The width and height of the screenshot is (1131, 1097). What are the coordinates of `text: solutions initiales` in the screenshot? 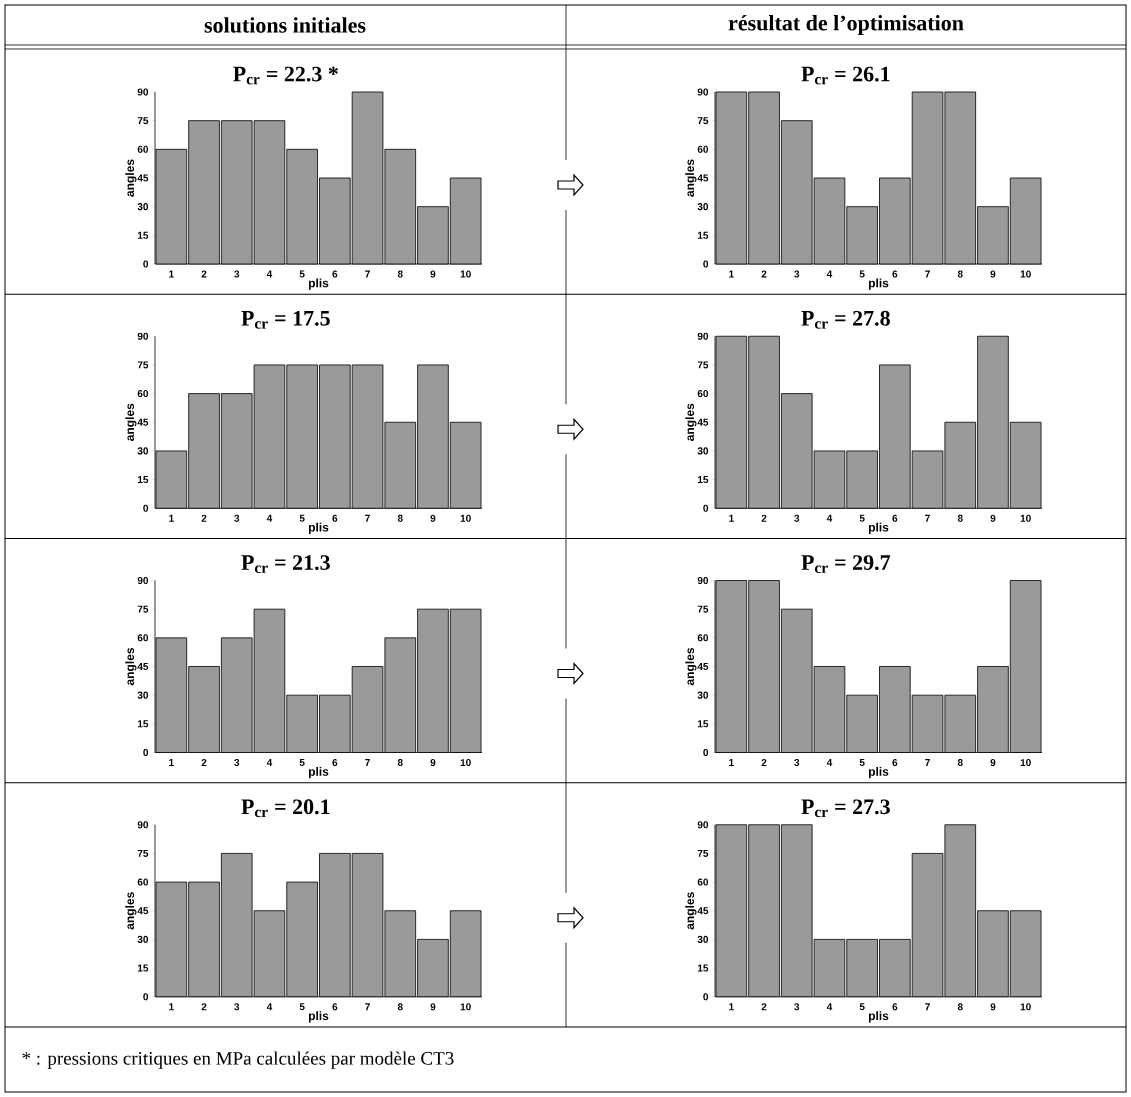 It's located at (285, 25).